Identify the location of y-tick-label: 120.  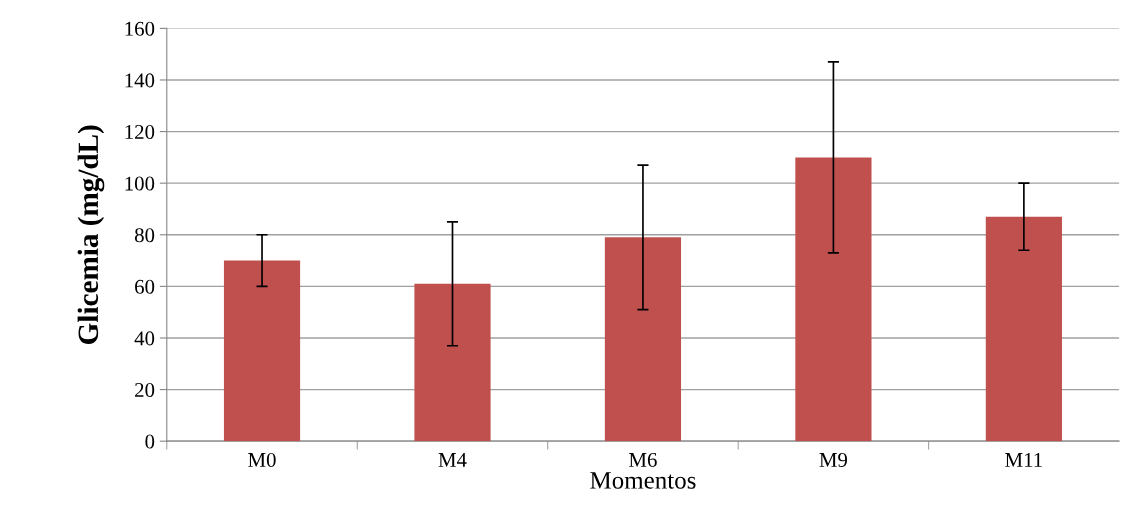
(140, 132).